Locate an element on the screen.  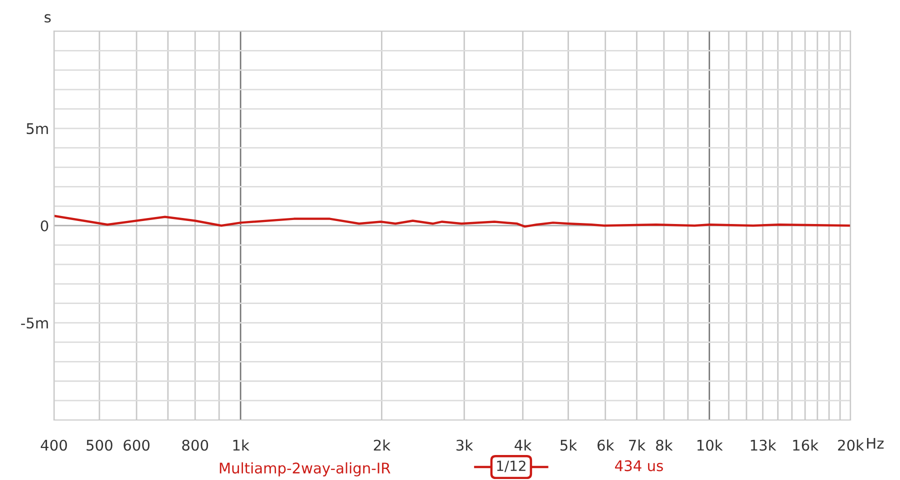
x-tick-label: 600 is located at coordinates (137, 445).